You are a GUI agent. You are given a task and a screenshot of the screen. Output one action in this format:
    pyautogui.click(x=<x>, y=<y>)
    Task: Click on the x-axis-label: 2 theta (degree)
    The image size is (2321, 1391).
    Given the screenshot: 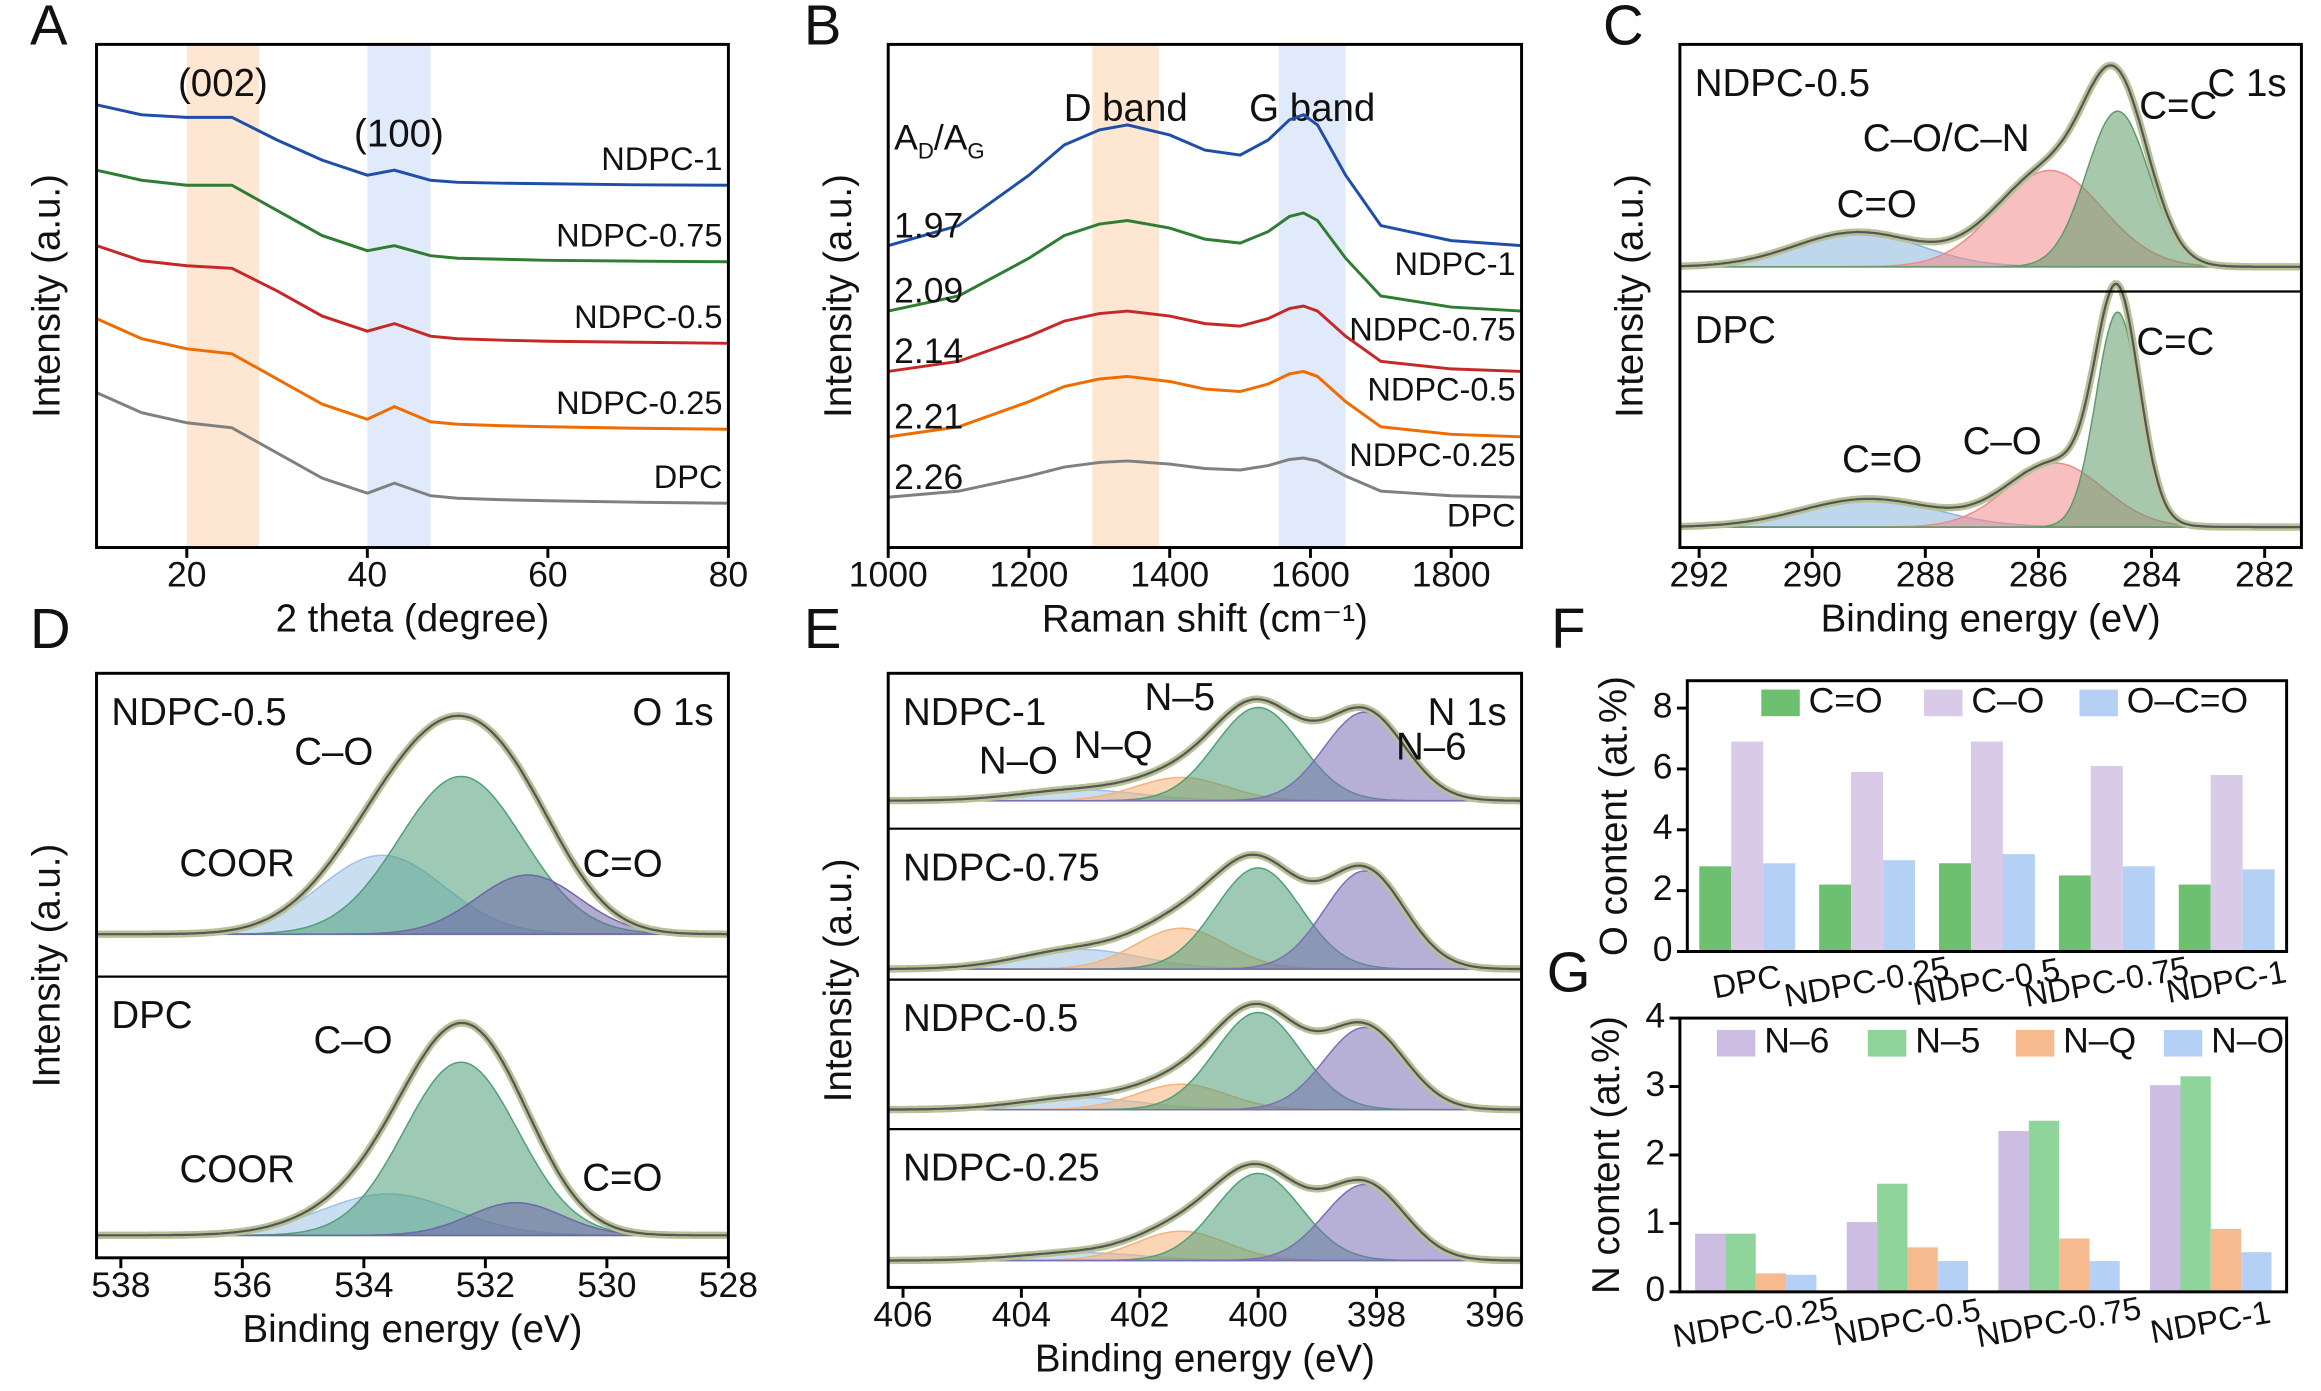 What is the action you would take?
    pyautogui.click(x=413, y=619)
    